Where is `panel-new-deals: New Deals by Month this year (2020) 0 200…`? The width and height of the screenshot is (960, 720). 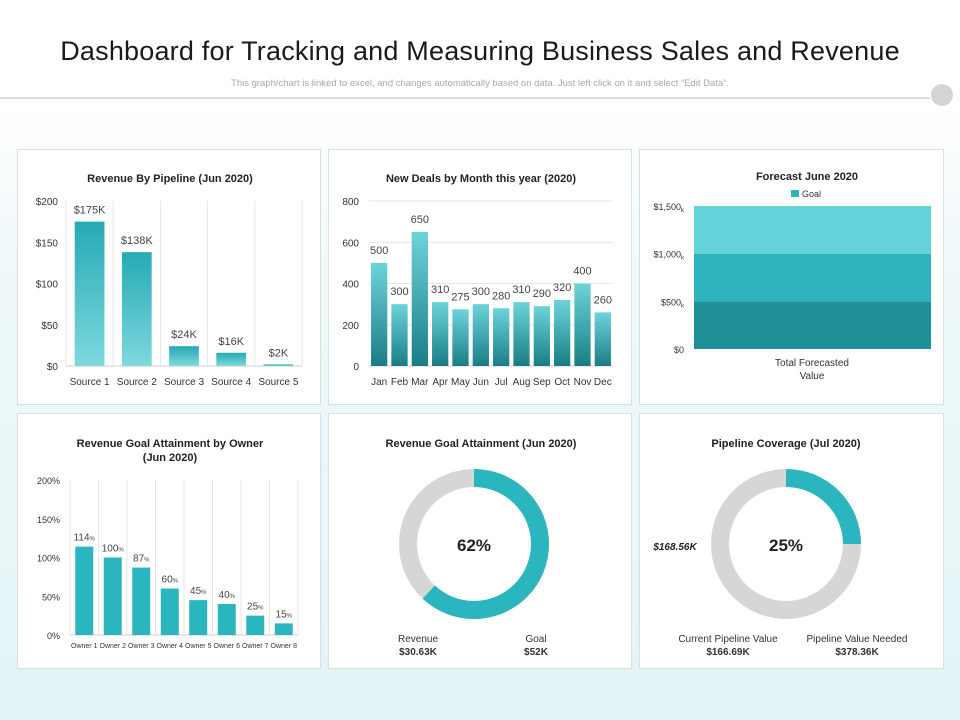 panel-new-deals: New Deals by Month this year (2020) 0 200… is located at coordinates (480, 277).